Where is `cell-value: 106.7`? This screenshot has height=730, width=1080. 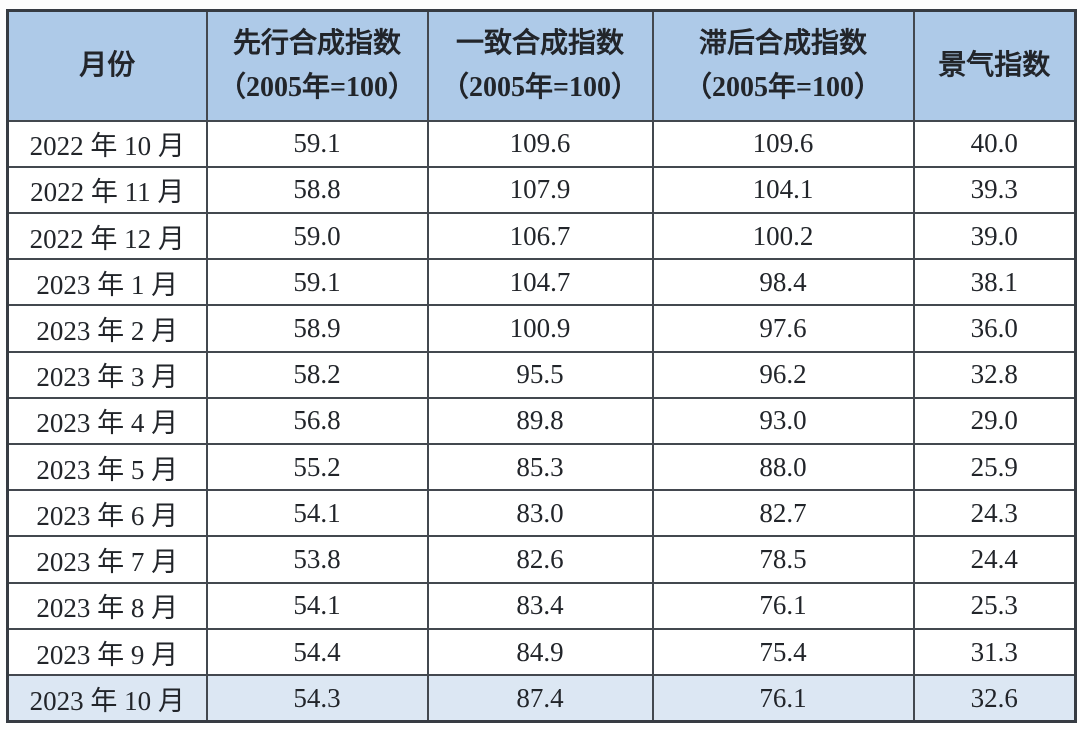 cell-value: 106.7 is located at coordinates (540, 236).